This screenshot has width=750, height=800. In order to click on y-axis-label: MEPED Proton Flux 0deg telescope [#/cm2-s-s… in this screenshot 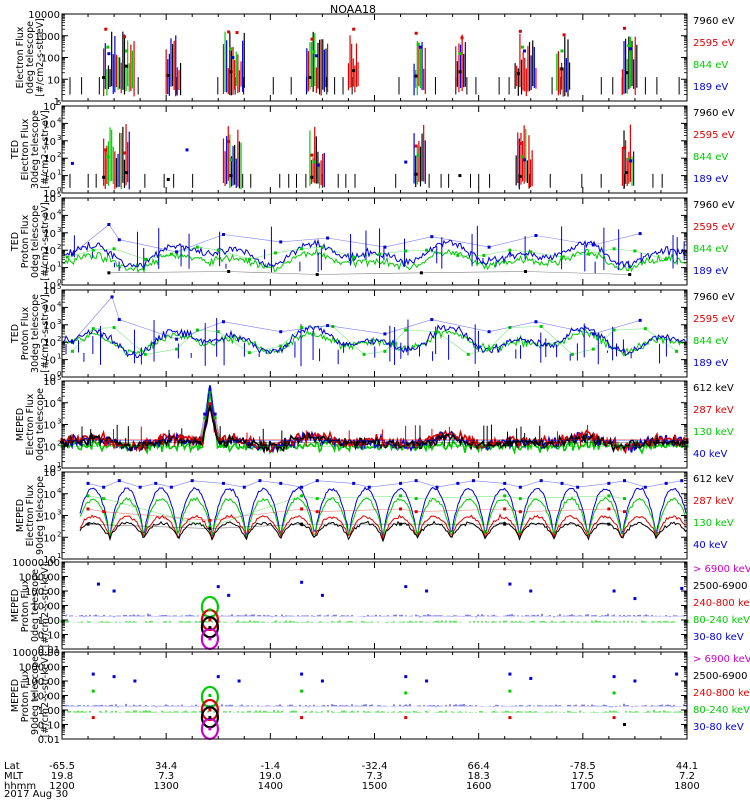, I will do `click(30, 606)`.